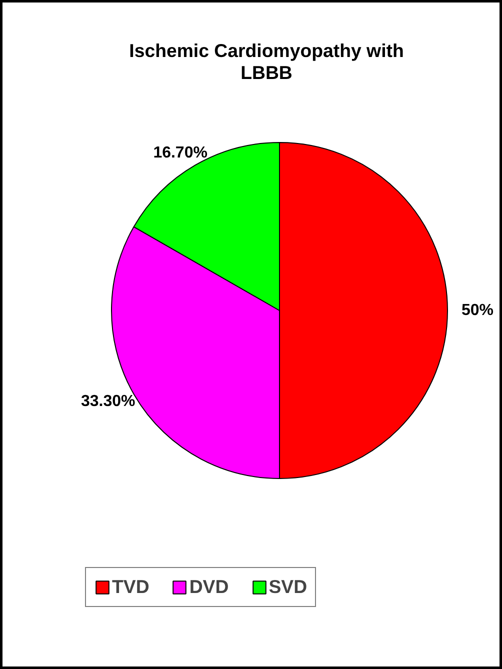 This screenshot has height=669, width=502. I want to click on data-label: 33.30%, so click(108, 401).